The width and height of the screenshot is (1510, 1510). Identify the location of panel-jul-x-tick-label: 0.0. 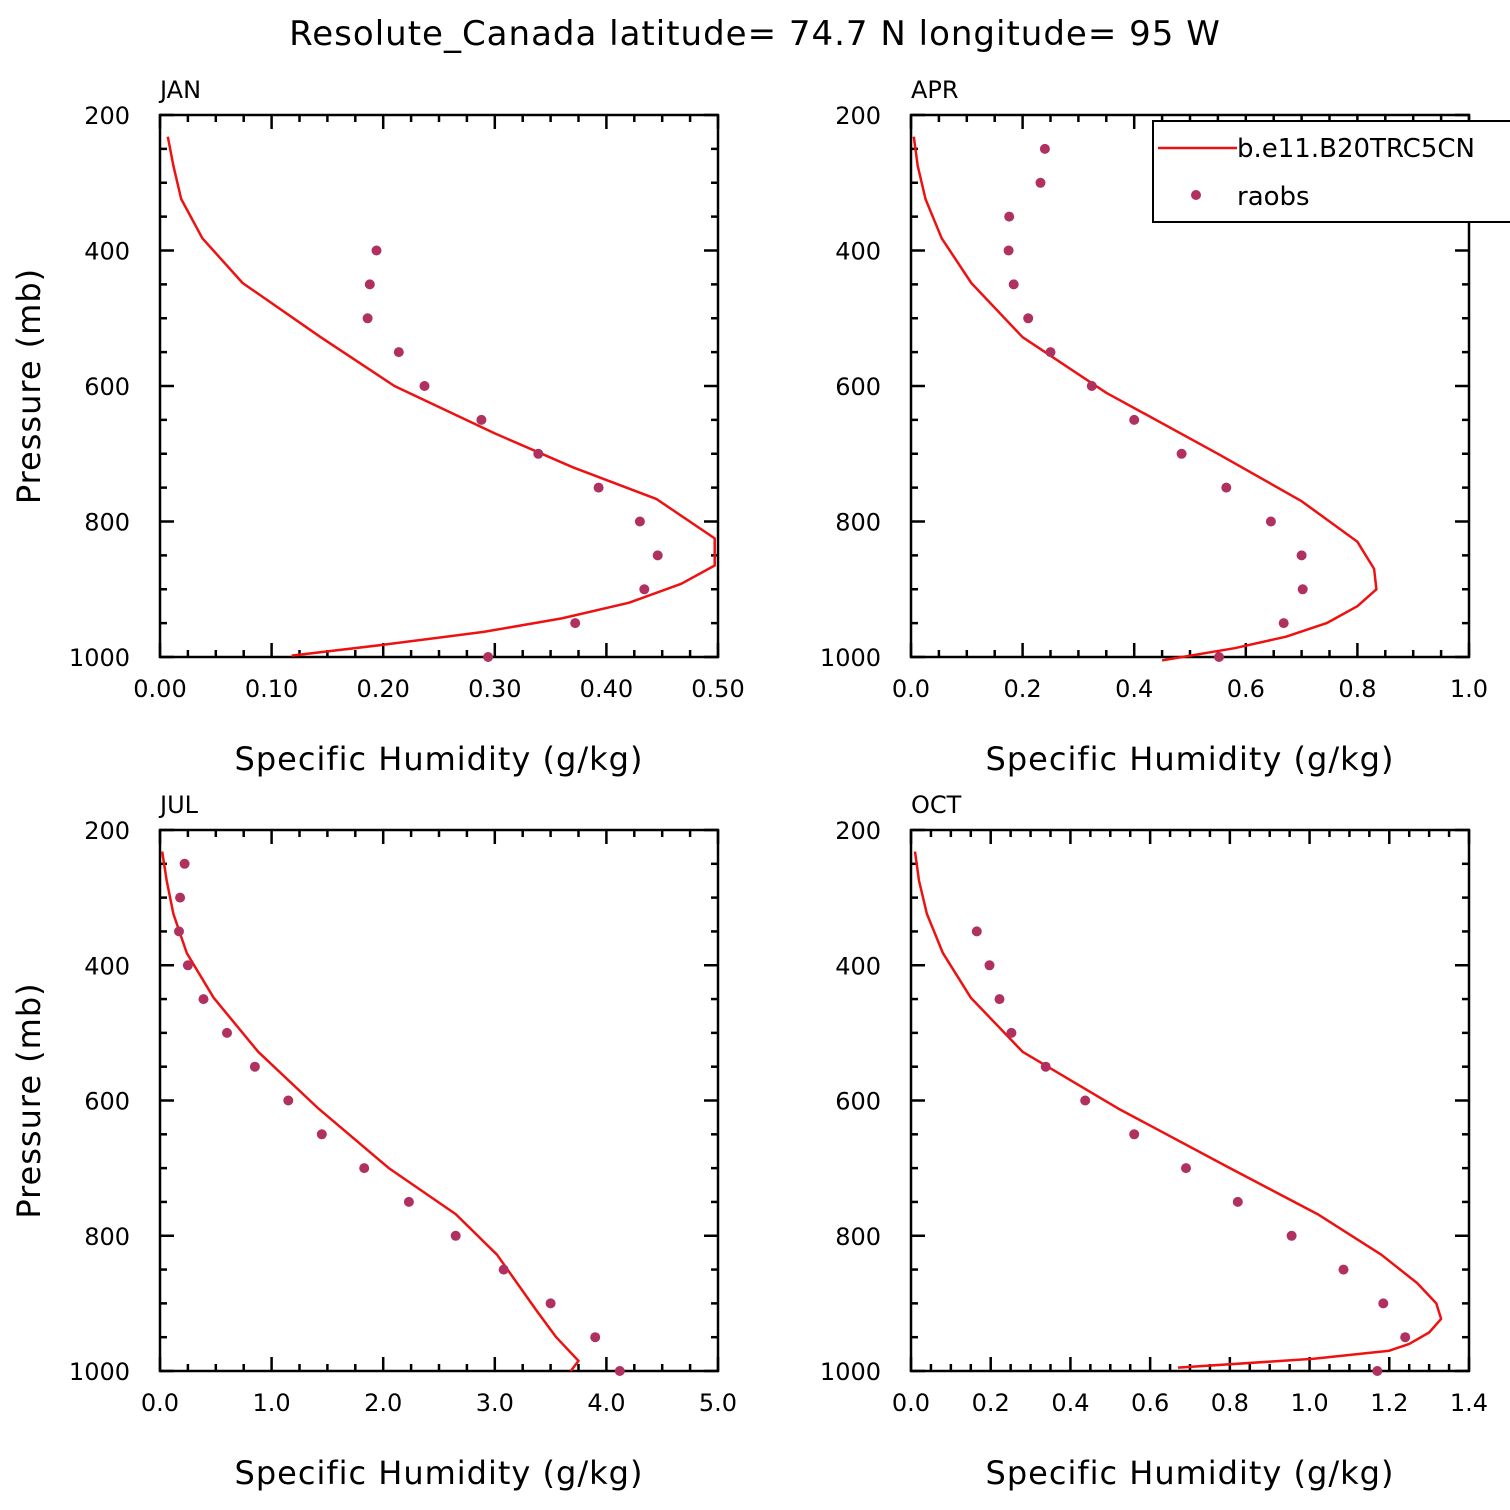
(160, 1403).